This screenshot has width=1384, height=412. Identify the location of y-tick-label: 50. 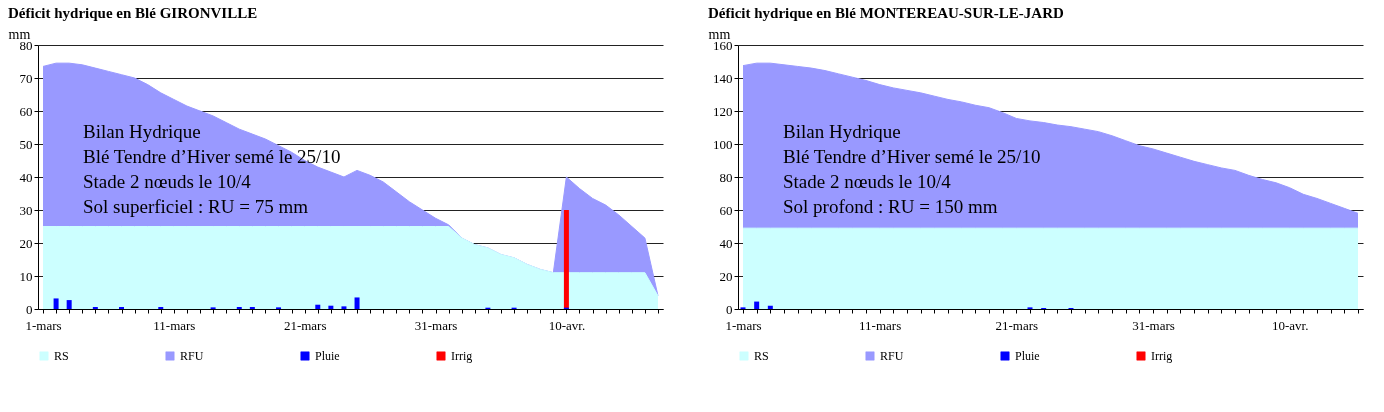
(26, 144).